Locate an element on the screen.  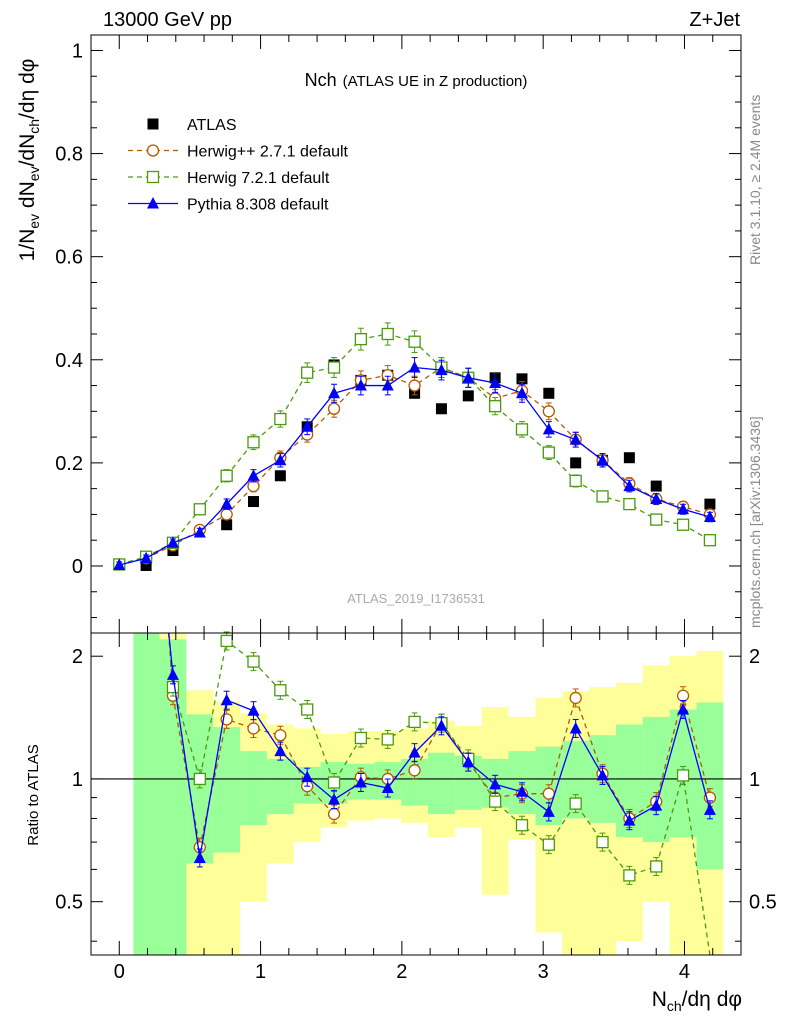
main-ylabel: 1/Nev dNev/dNch/dη dφ is located at coordinates (29, 160).